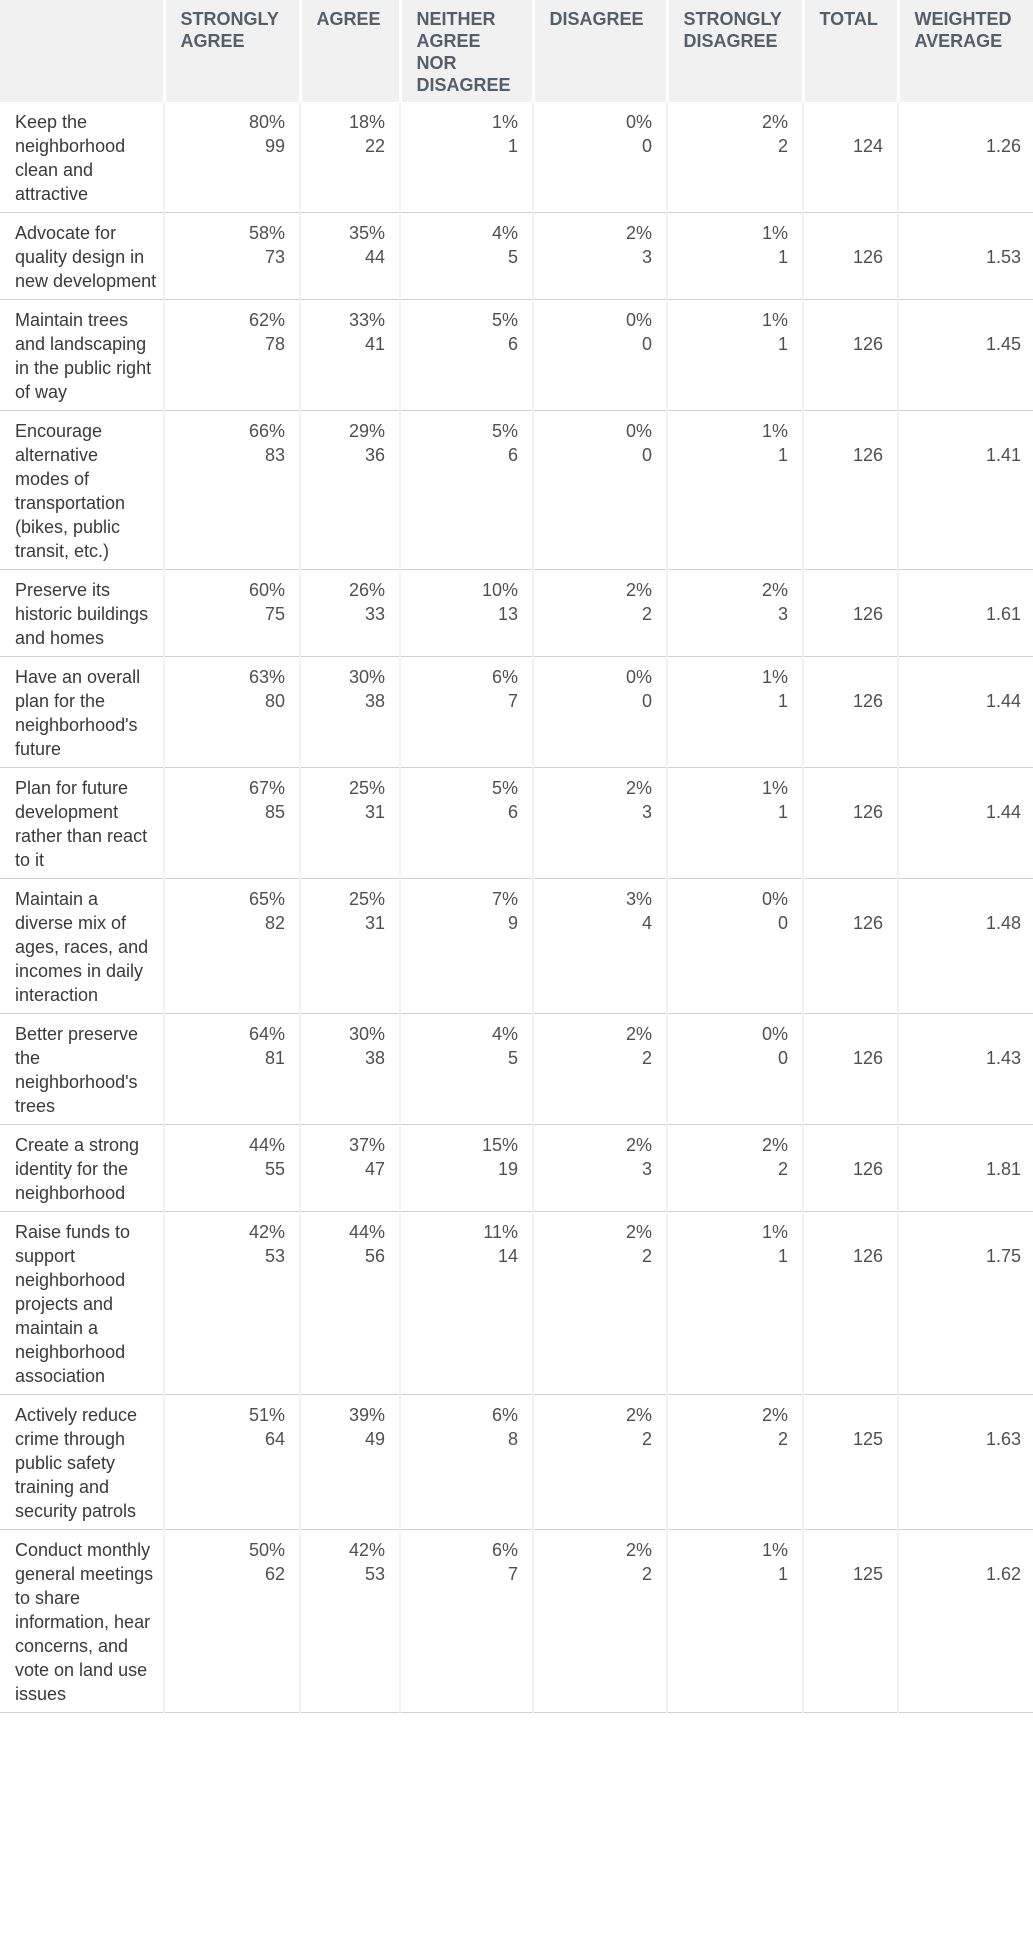 This screenshot has height=1935, width=1033. What do you see at coordinates (512, 923) in the screenshot?
I see `cell-count: 9` at bounding box center [512, 923].